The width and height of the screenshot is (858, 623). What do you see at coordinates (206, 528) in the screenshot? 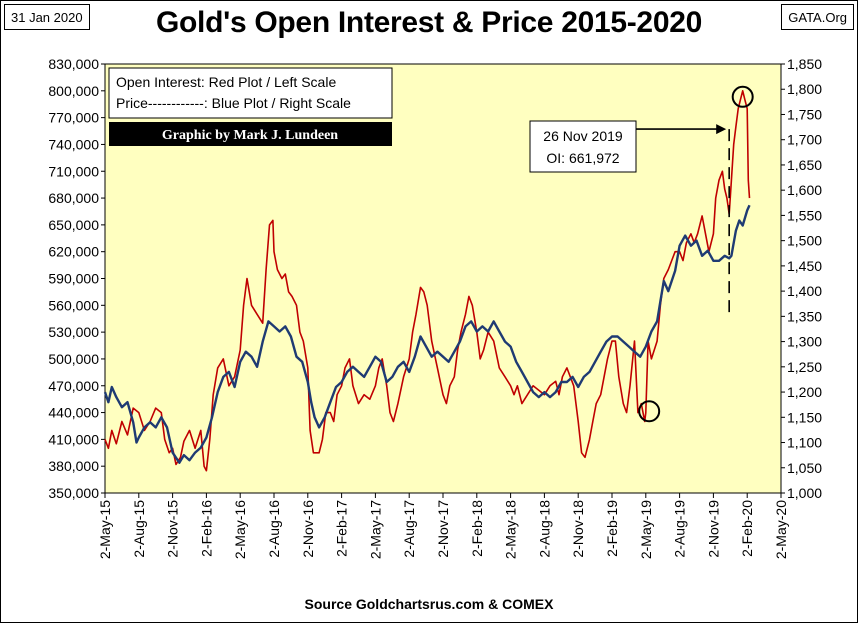
I see `x-tick-label: 2-Feb-16` at bounding box center [206, 528].